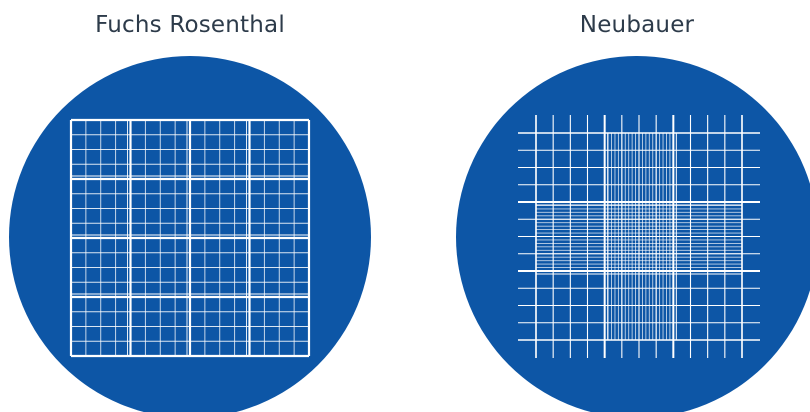  What do you see at coordinates (637, 25) in the screenshot?
I see `neubauer-title: Neubauer` at bounding box center [637, 25].